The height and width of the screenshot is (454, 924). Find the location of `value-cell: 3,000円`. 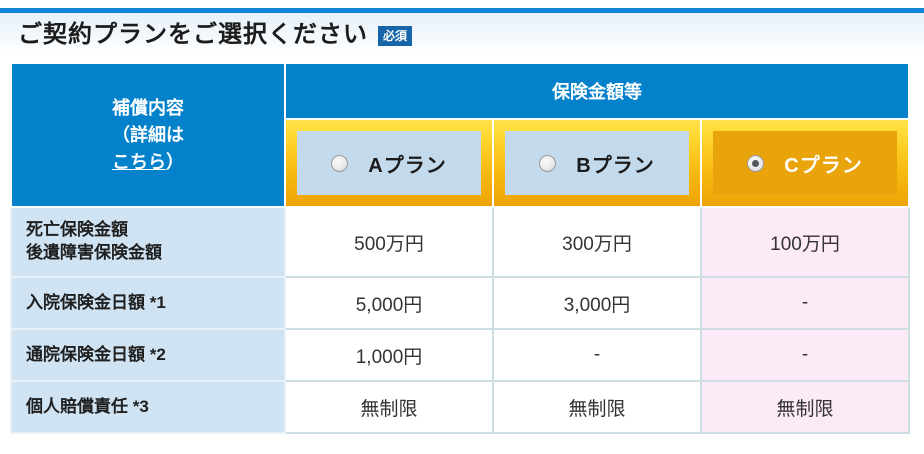

value-cell: 3,000円 is located at coordinates (597, 303).